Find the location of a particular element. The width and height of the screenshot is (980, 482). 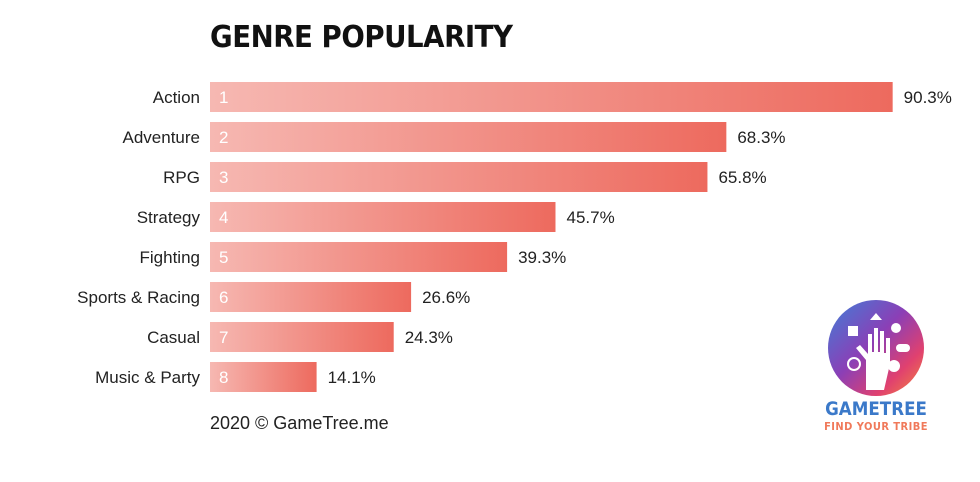

rank-label: 6 is located at coordinates (223, 297).